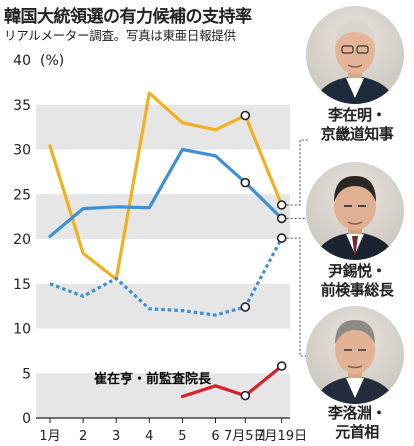  What do you see at coordinates (297, 172) in the screenshot?
I see `leader-line-lee-jae-myung` at bounding box center [297, 172].